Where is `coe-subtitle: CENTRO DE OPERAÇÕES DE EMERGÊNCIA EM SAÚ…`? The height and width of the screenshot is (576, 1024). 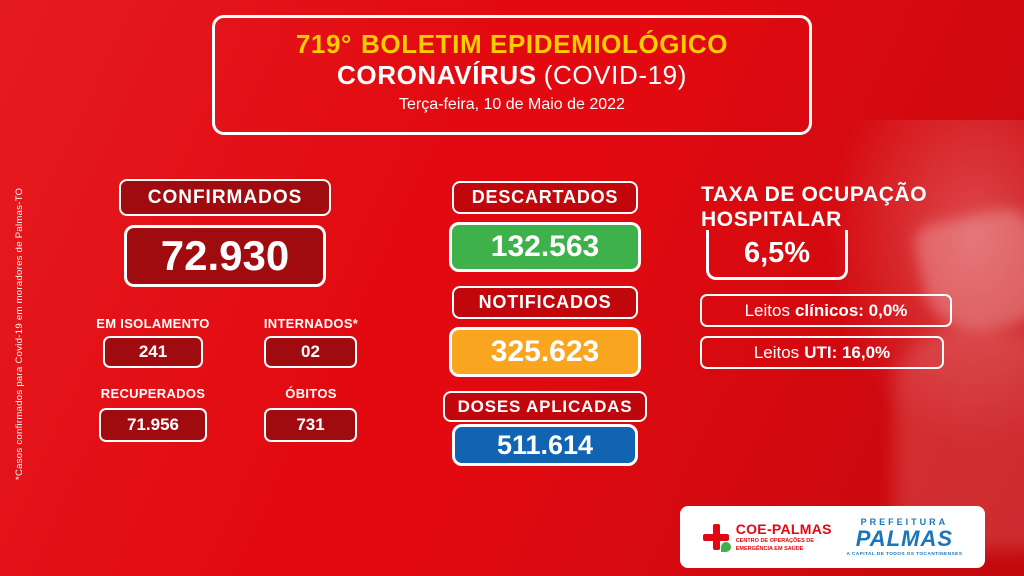
coe-subtitle: CENTRO DE OPERAÇÕES DE EMERGÊNCIA EM SAÚ… is located at coordinates (774, 545).